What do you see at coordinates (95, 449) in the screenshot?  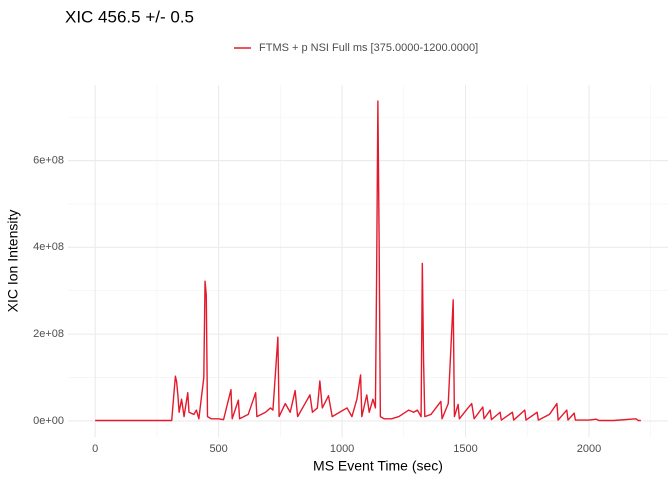 I see `x-tick-label: 0` at bounding box center [95, 449].